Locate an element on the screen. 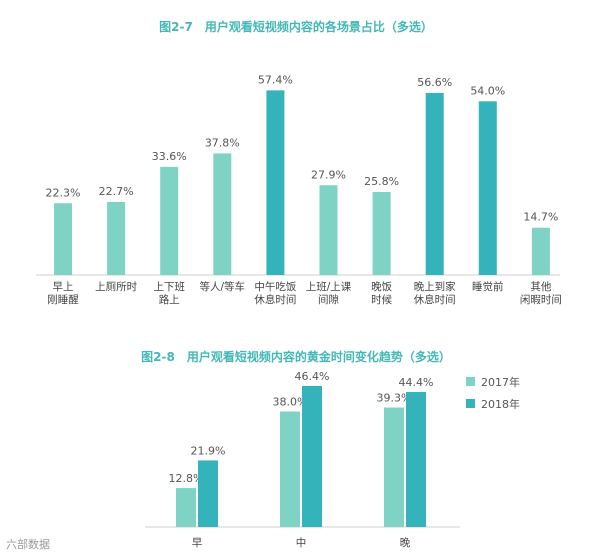 The image size is (592, 558). chart1-category-label-9-1: 闲暇时间 is located at coordinates (541, 299).